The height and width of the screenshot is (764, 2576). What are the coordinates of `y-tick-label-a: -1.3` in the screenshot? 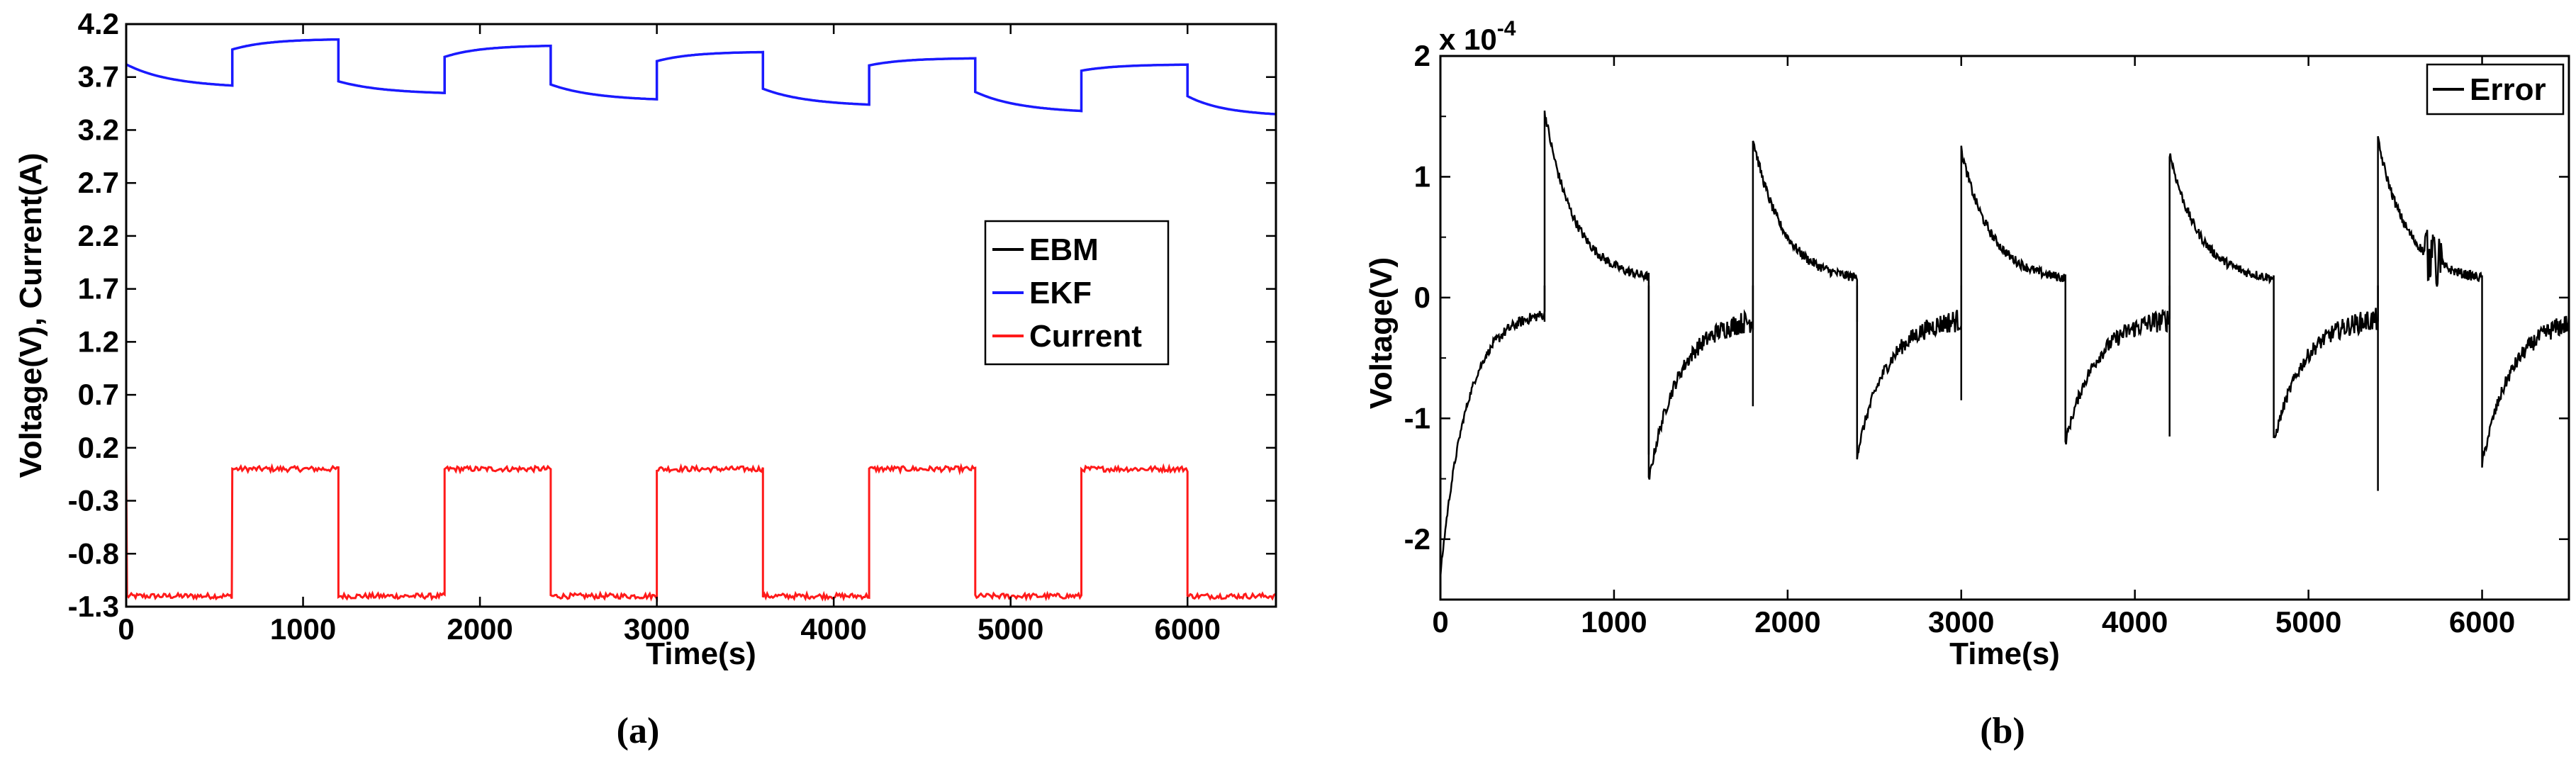 It's located at (93, 606).